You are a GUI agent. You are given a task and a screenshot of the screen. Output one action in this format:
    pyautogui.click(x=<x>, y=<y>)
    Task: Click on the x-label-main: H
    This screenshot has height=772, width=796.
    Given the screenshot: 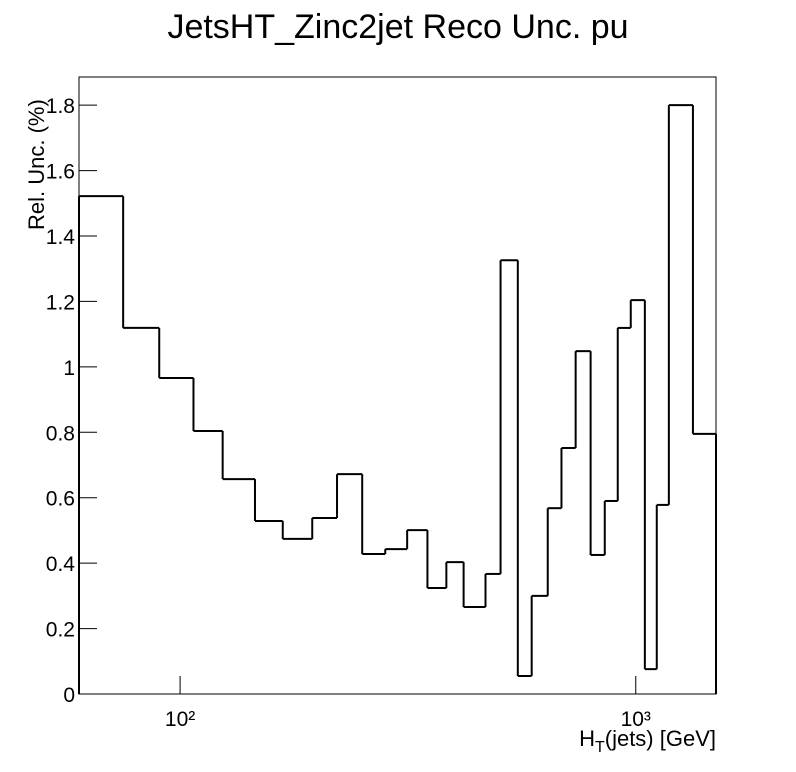 What is the action you would take?
    pyautogui.click(x=587, y=738)
    